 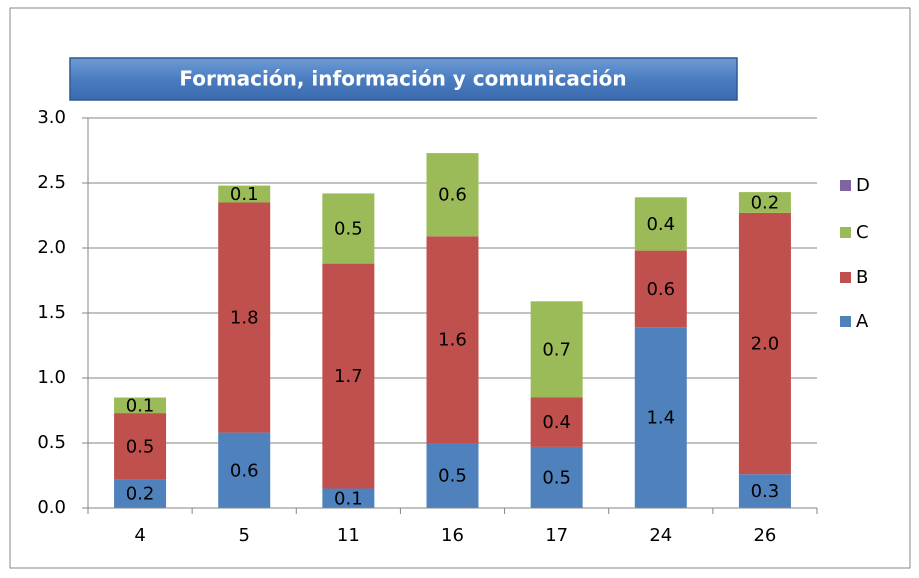 What do you see at coordinates (862, 277) in the screenshot?
I see `legend-label: B` at bounding box center [862, 277].